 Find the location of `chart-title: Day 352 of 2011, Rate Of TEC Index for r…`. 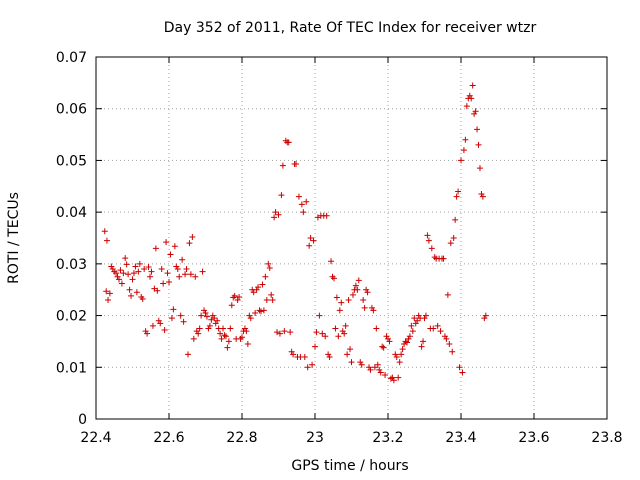

chart-title: Day 352 of 2011, Rate Of TEC Index for r… is located at coordinates (350, 28).